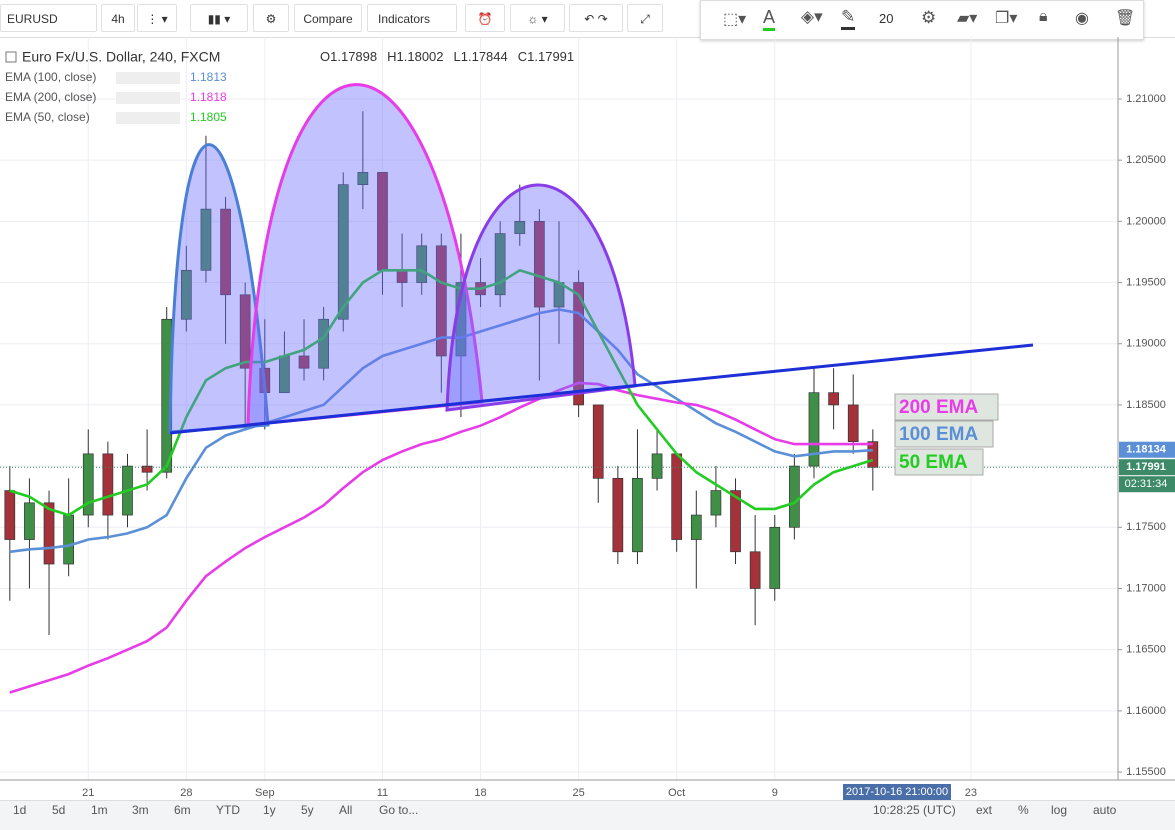  Describe the element at coordinates (328, 18) in the screenshot. I see `compare-button: Compare` at that location.